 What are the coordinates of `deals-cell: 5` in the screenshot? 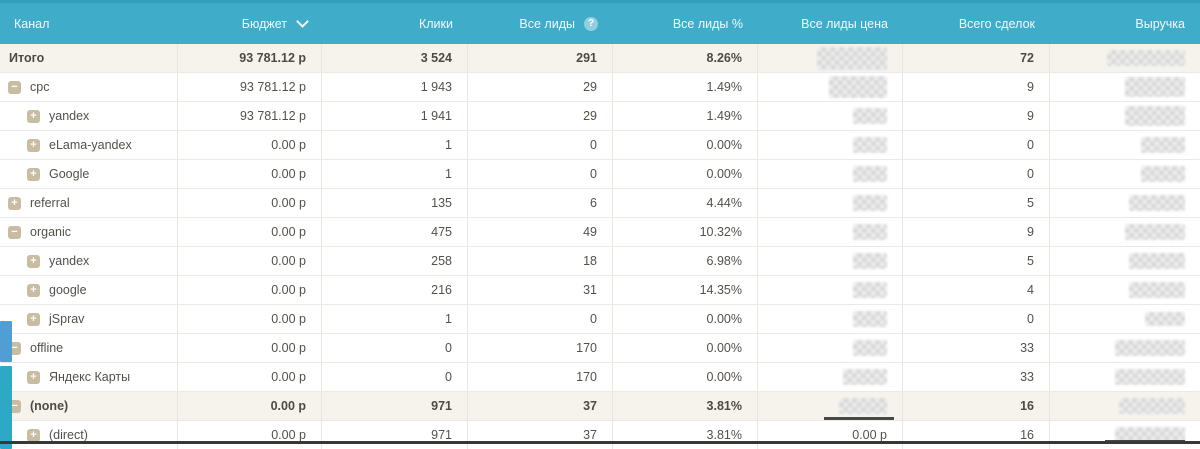 It's located at (976, 203).